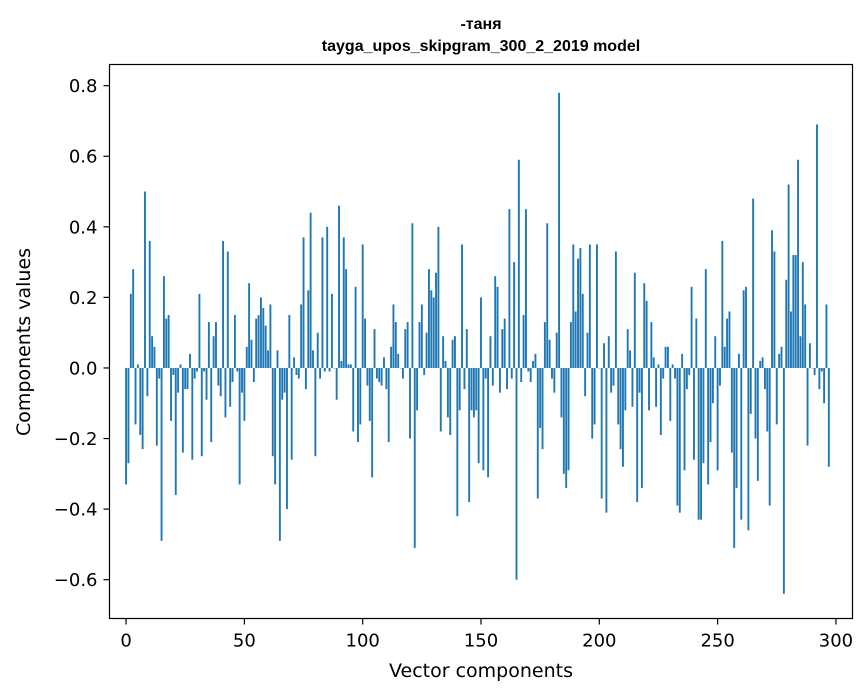 This screenshot has height=696, width=867. Describe the element at coordinates (76, 510) in the screenshot. I see `y-tick-label: −0.4` at that location.